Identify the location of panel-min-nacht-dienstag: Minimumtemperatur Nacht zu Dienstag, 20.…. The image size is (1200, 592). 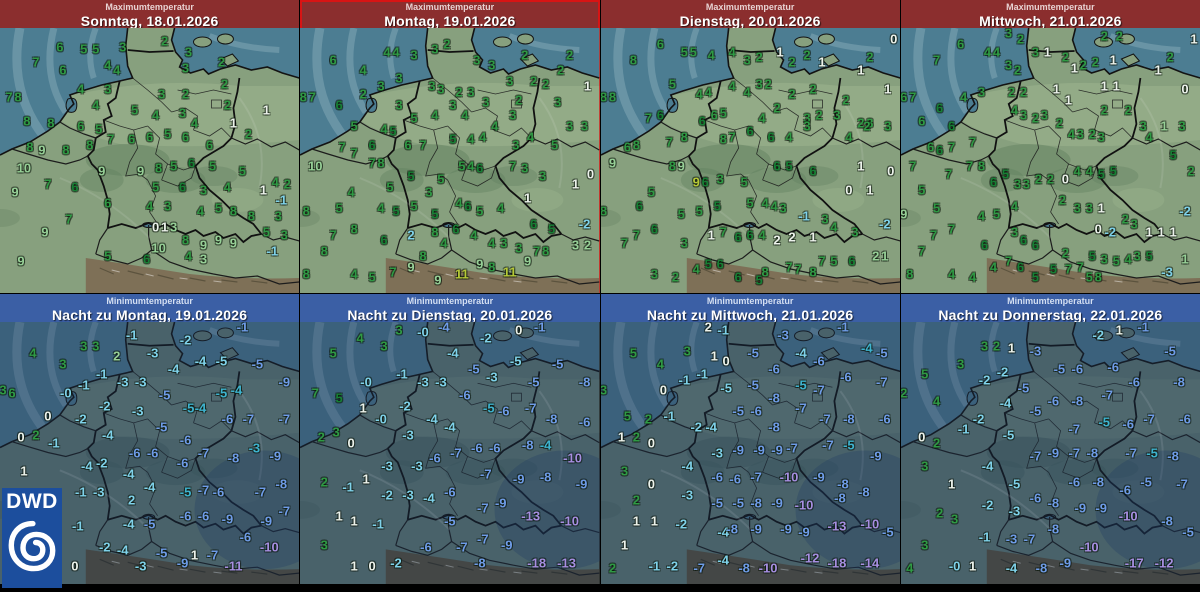
(450, 439).